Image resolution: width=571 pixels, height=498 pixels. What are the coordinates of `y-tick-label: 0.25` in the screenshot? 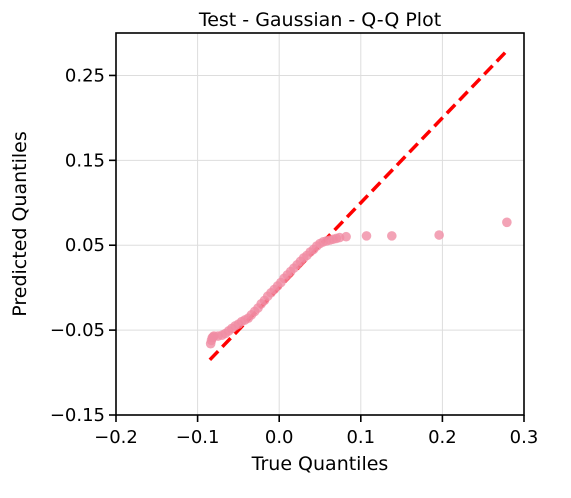 It's located at (85, 75).